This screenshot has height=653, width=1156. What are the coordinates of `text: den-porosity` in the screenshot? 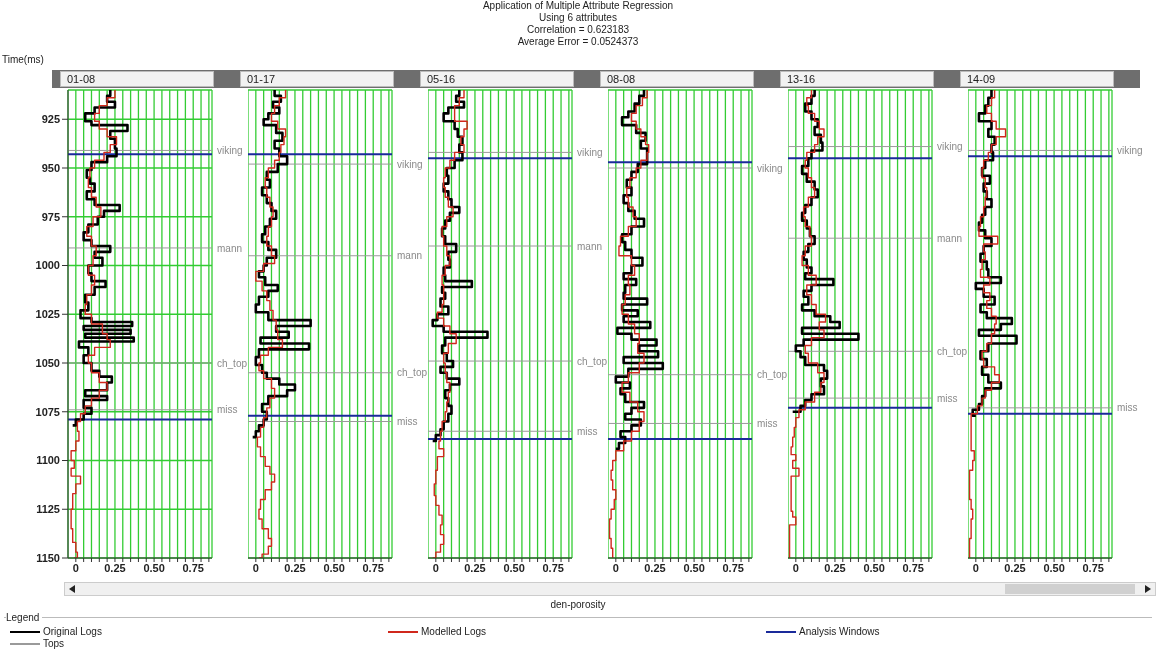 It's located at (578, 604).